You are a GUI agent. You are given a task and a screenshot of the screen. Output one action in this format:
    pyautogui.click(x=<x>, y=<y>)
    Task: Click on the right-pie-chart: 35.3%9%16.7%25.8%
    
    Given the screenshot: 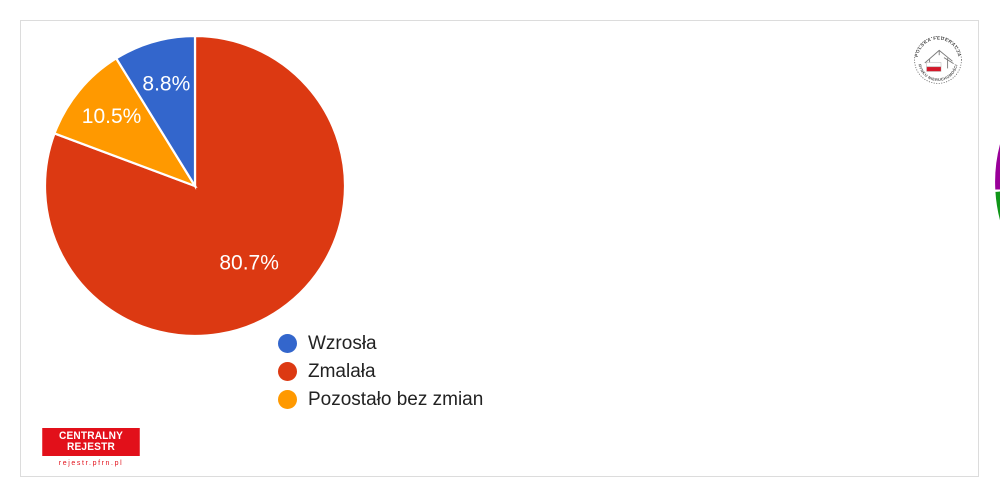 What is the action you would take?
    pyautogui.click(x=996, y=185)
    